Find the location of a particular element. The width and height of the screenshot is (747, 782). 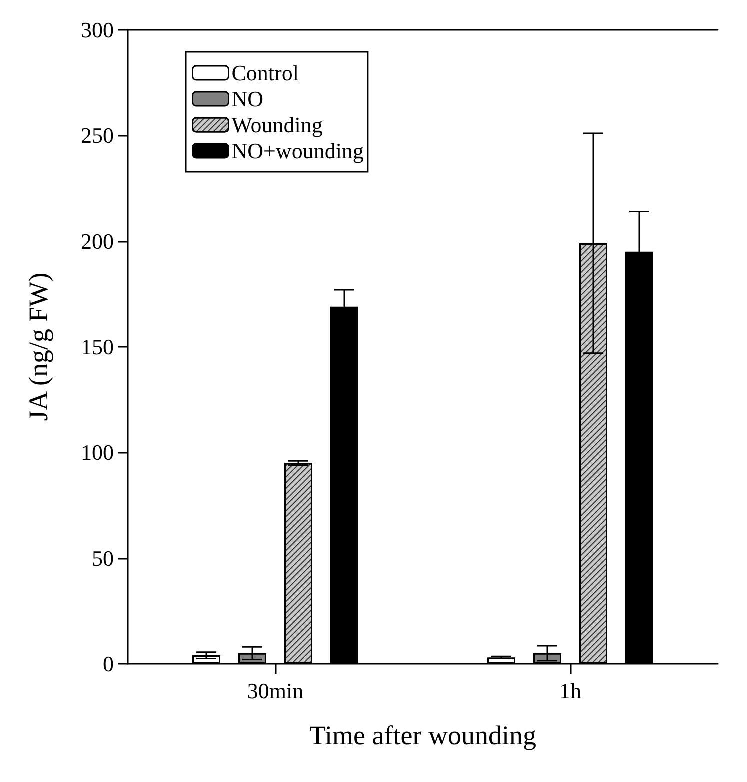

y-tick-label: 250 is located at coordinates (97, 135).